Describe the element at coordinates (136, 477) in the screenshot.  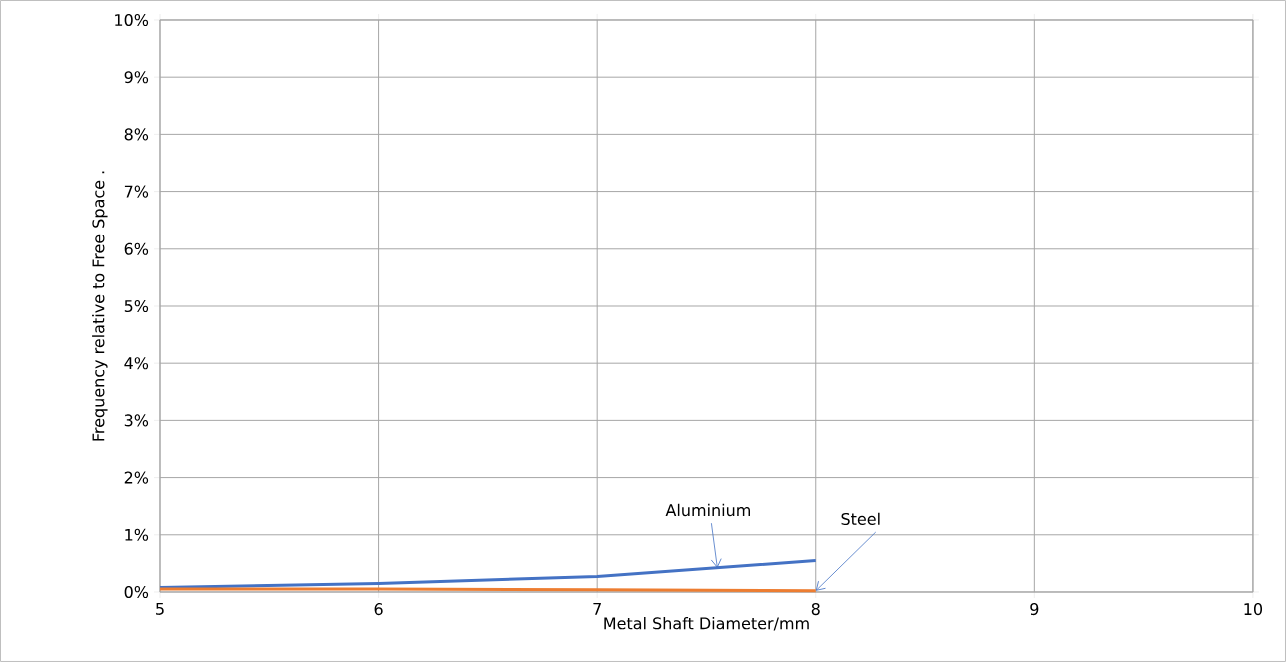
I see `y-tick-label: 2%` at that location.